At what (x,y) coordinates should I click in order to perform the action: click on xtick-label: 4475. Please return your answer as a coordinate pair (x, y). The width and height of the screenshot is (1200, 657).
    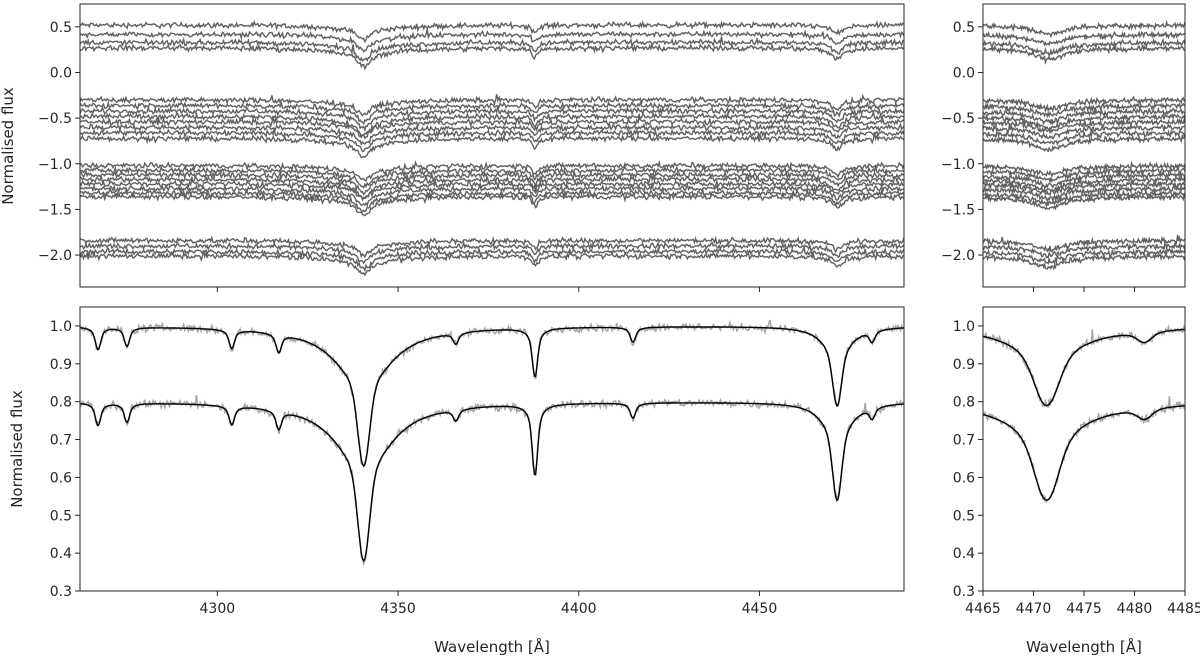
    Looking at the image, I should click on (1084, 609).